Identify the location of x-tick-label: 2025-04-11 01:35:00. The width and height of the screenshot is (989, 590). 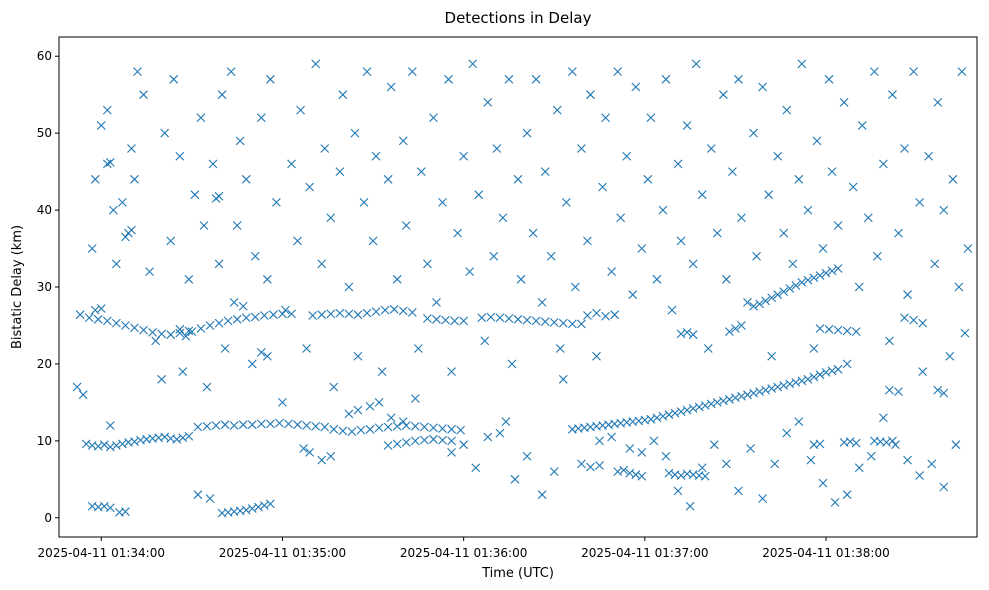
(282, 553).